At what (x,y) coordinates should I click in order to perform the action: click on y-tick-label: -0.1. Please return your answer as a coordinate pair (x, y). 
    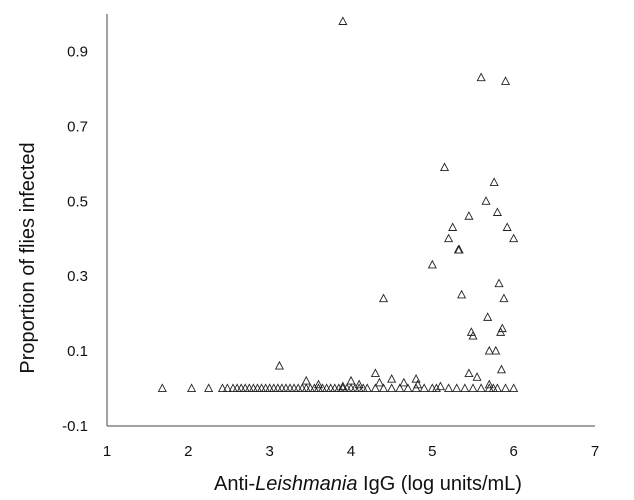
    Looking at the image, I should click on (75, 426).